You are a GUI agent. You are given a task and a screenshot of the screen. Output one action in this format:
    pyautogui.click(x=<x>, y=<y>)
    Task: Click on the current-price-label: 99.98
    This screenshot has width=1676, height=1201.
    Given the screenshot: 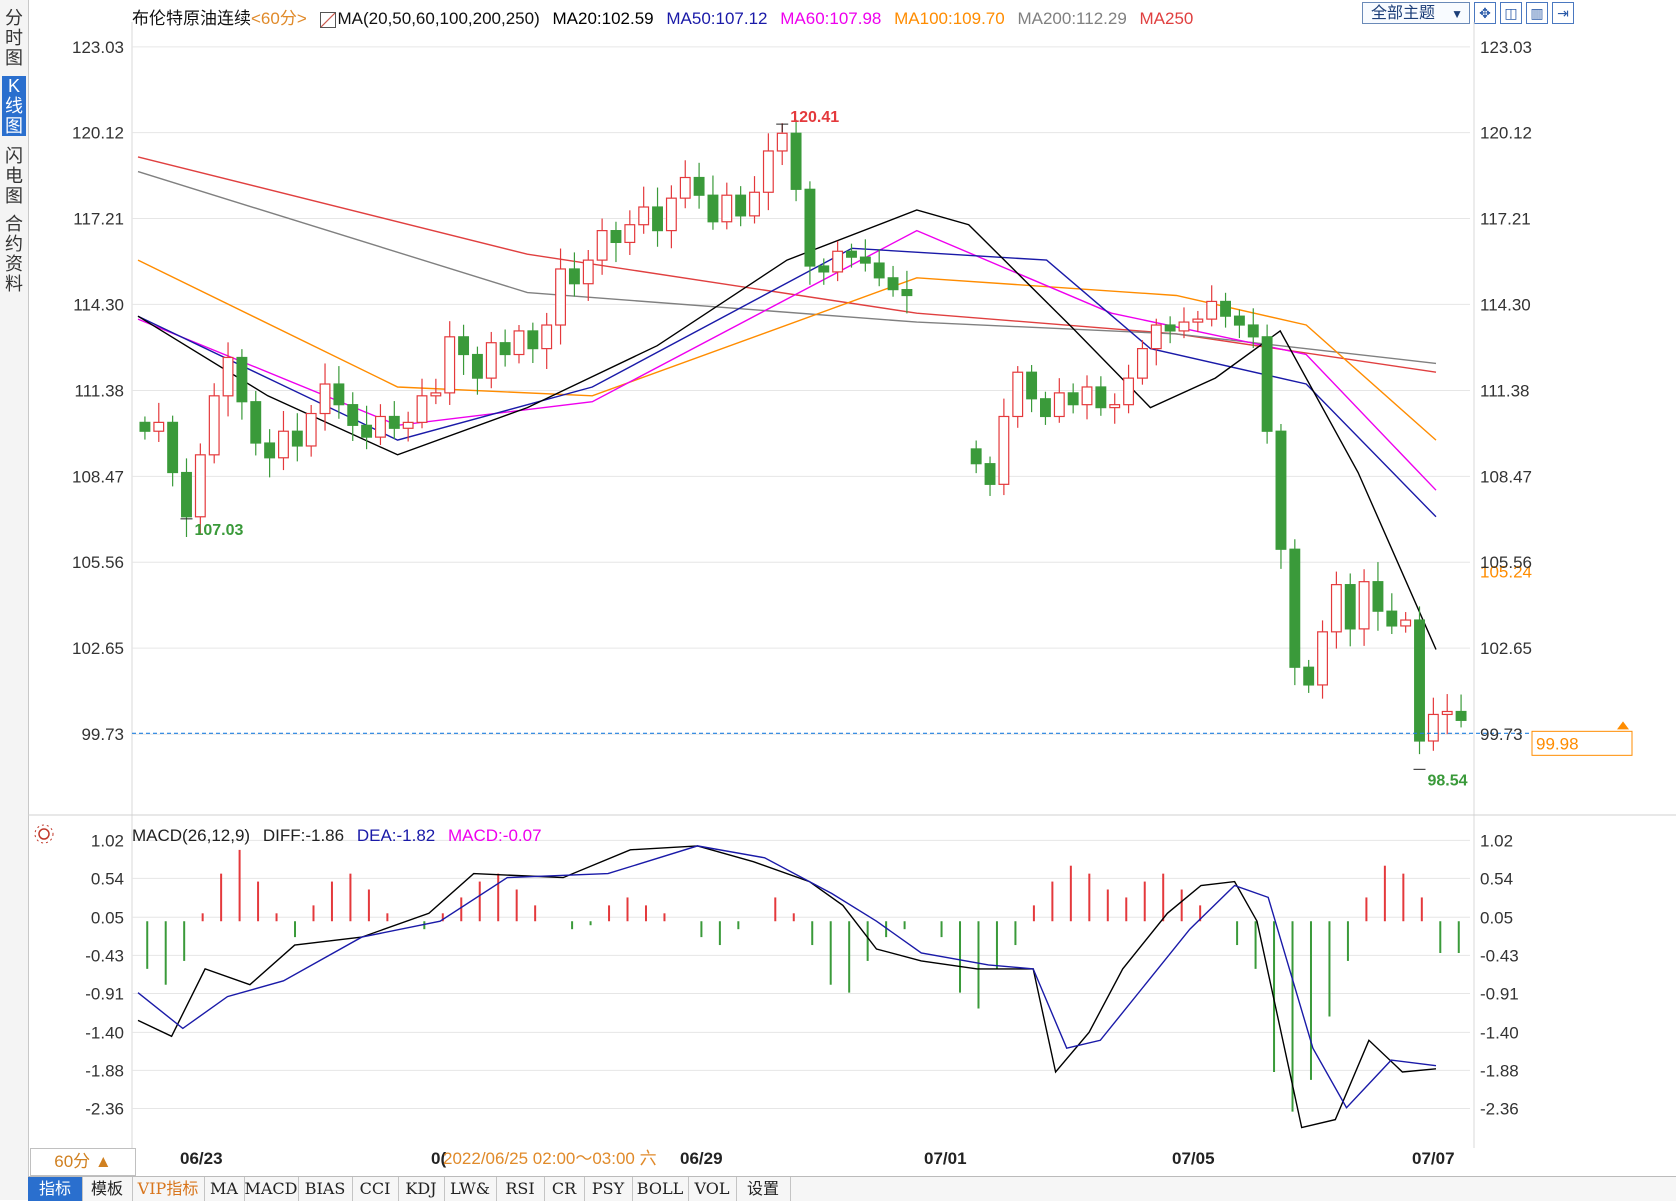 What is the action you would take?
    pyautogui.click(x=1557, y=743)
    